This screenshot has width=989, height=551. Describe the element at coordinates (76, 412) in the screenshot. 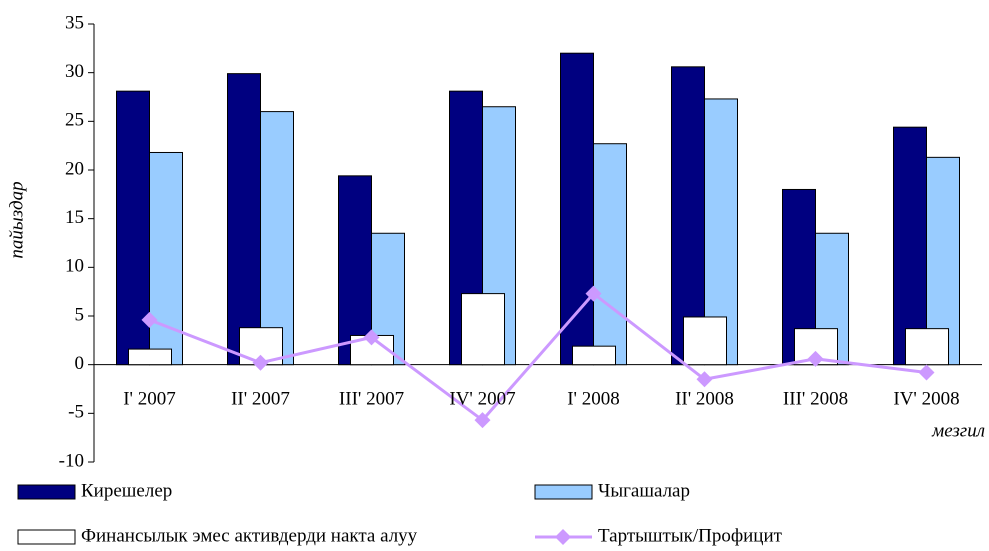

I see `y-tick-label: -5` at that location.